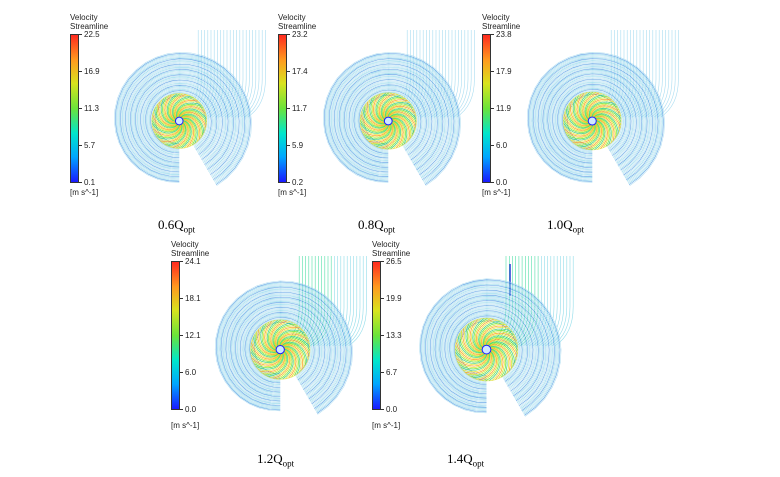  What do you see at coordinates (299, 108) in the screenshot?
I see `tick-label: 11.7` at bounding box center [299, 108].